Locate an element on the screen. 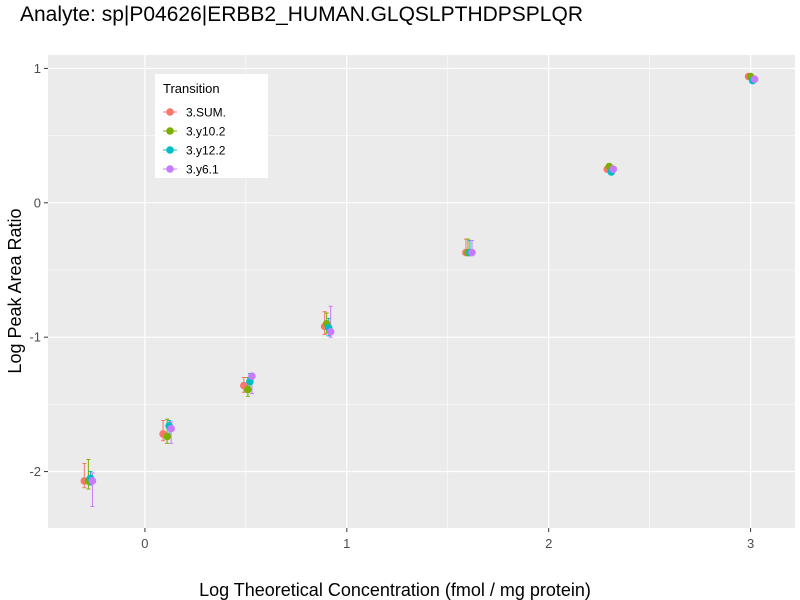 This screenshot has height=600, width=800. legend-box is located at coordinates (211, 126).